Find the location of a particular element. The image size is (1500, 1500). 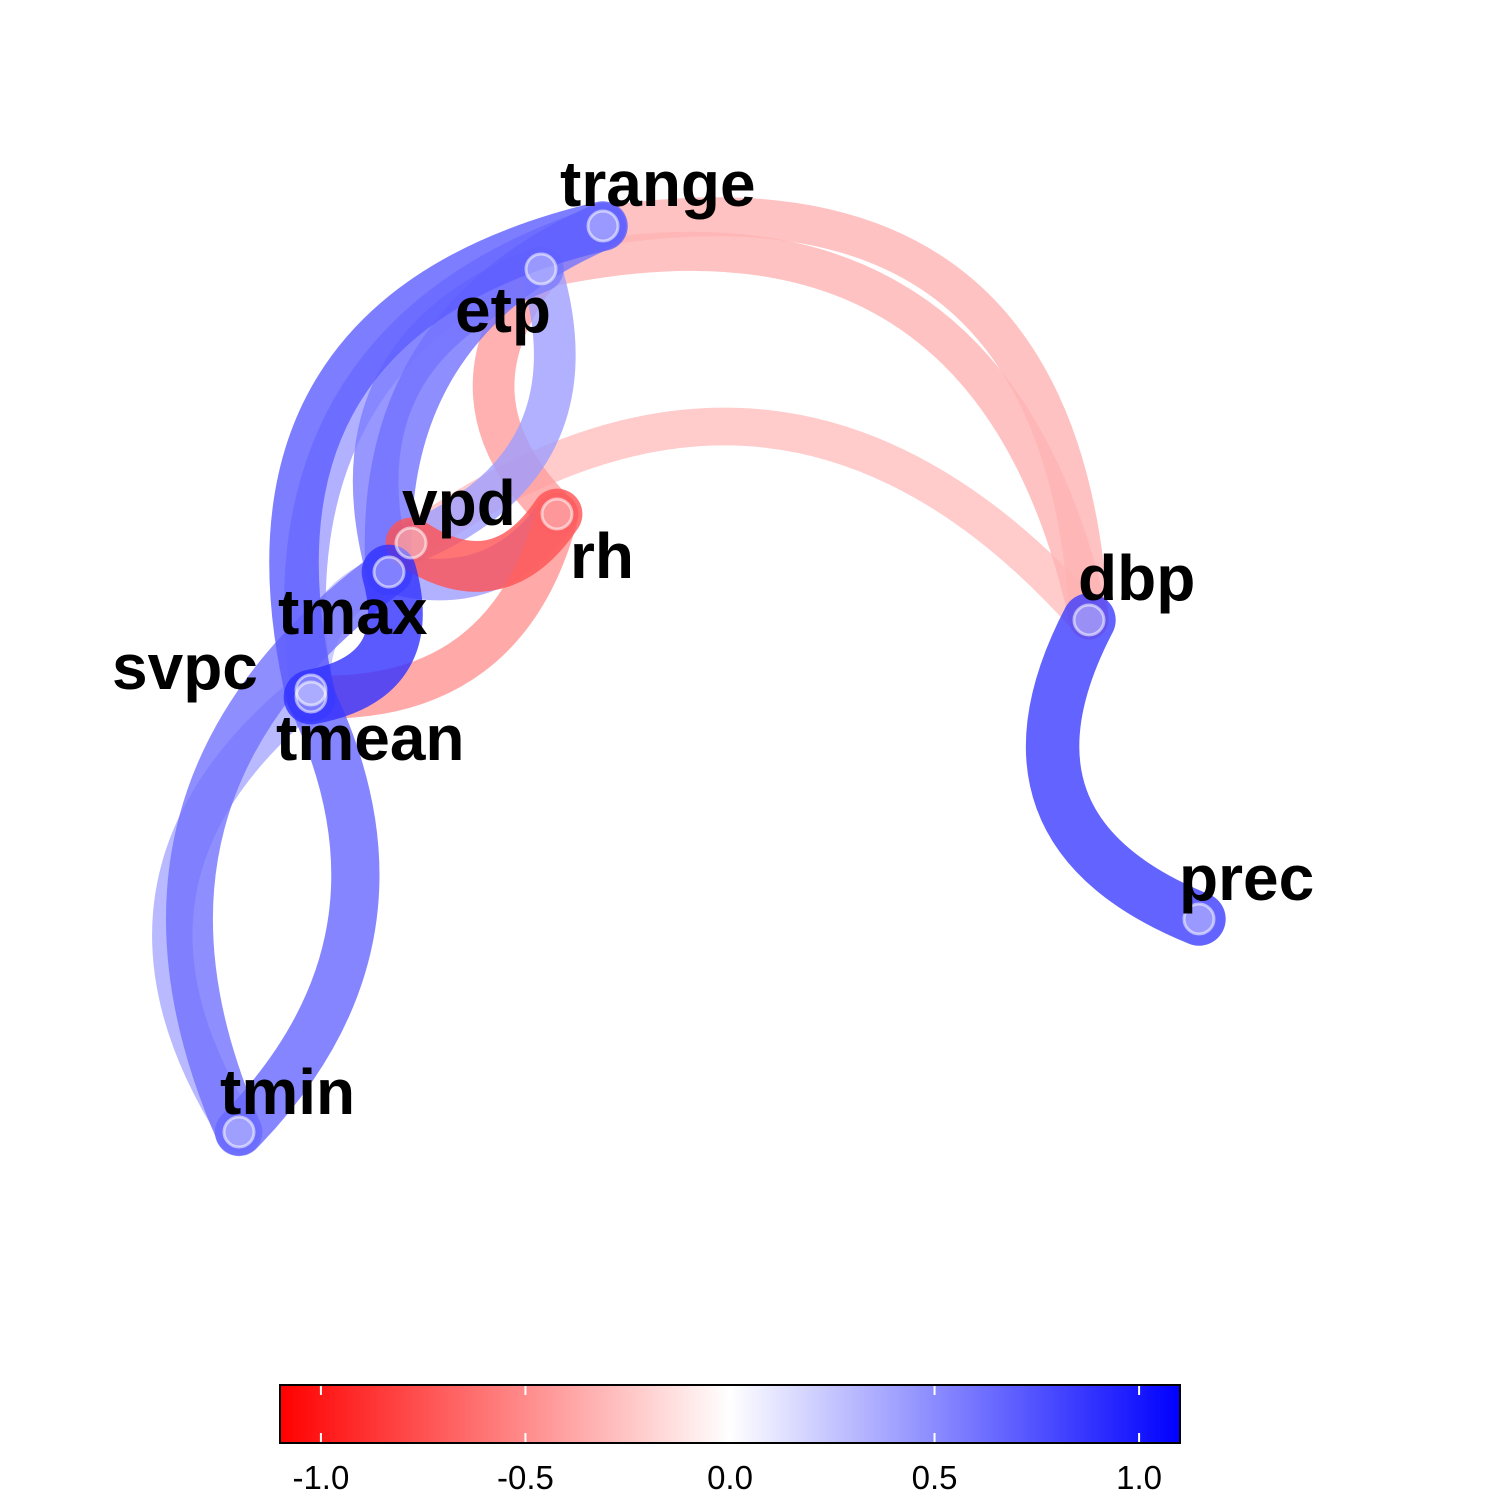

edge-etp-vpd is located at coordinates (483, 406).